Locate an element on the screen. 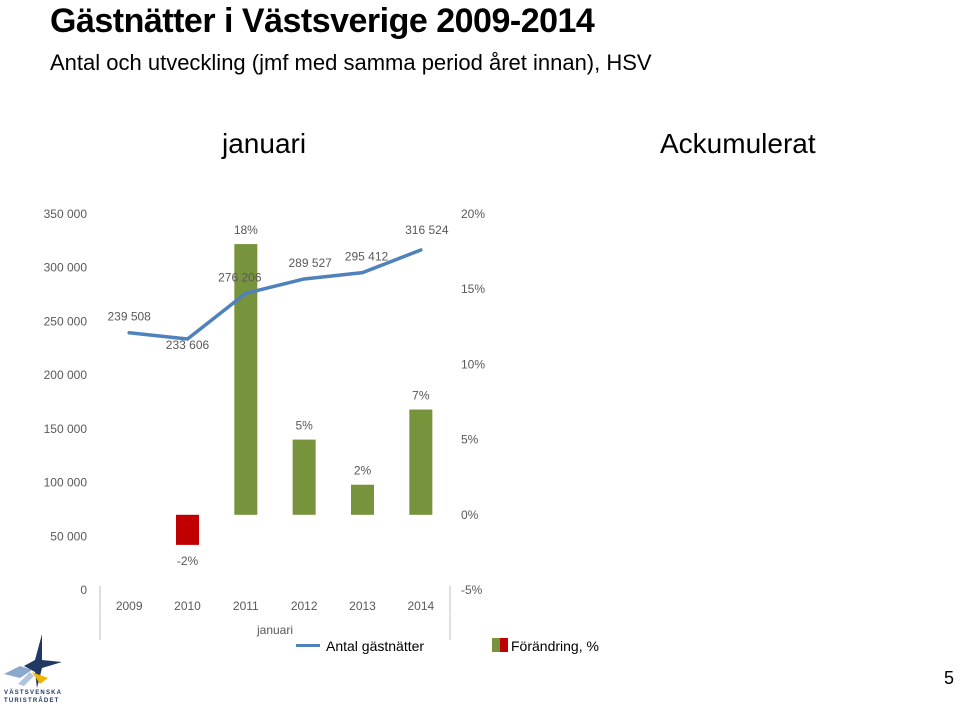  chart-legend: Antal gästnätter Förändring, % is located at coordinates (506, 647).